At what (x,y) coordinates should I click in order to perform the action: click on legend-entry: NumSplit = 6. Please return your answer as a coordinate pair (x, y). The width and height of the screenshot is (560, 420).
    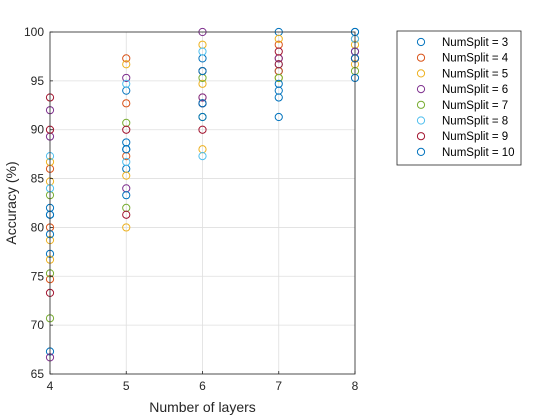
    Looking at the image, I should click on (475, 90).